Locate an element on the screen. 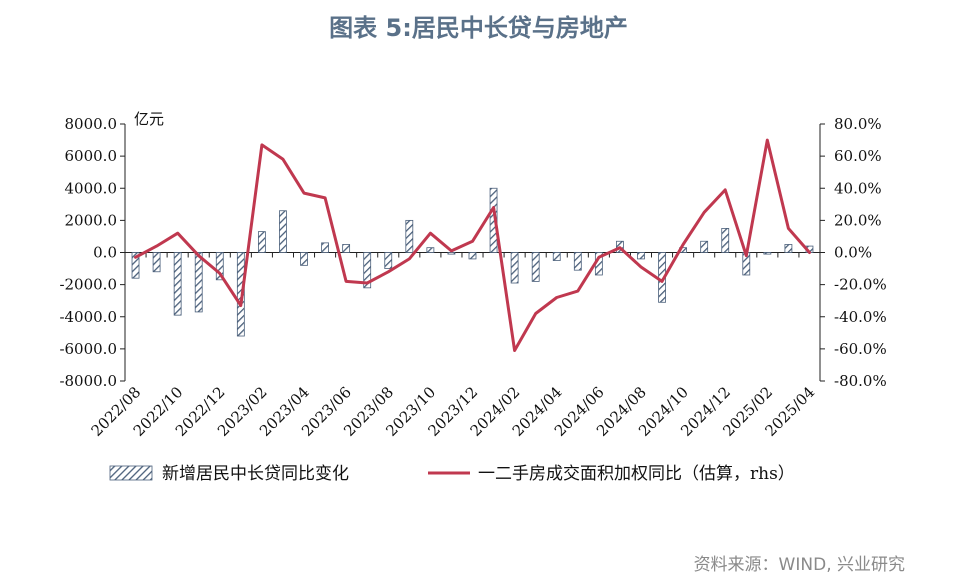 The image size is (957, 588). right-tick-label: -20.0% is located at coordinates (860, 285).